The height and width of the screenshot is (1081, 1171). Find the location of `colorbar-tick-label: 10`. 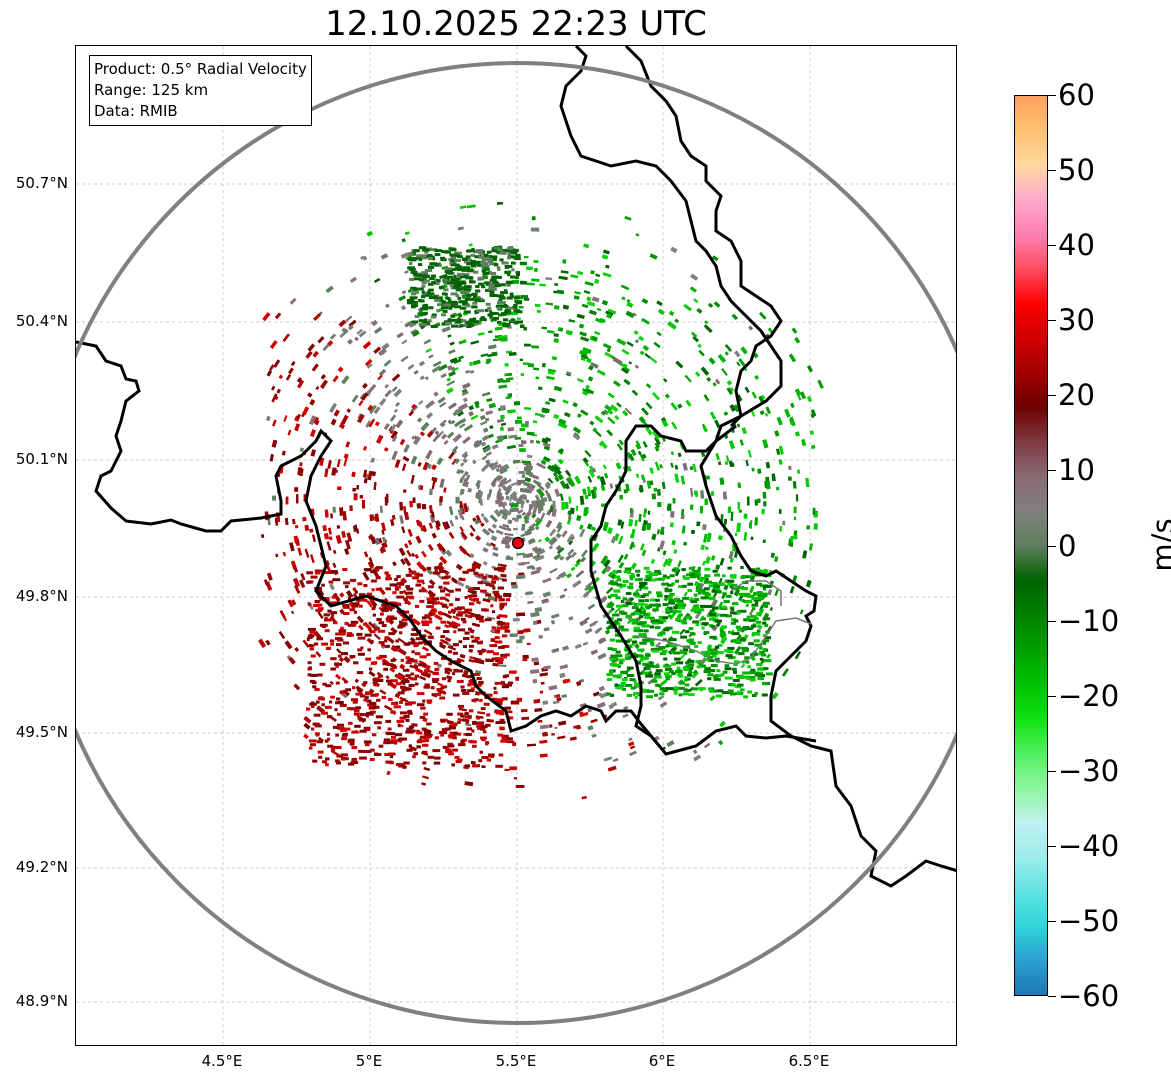

colorbar-tick-label: 10 is located at coordinates (1076, 470).